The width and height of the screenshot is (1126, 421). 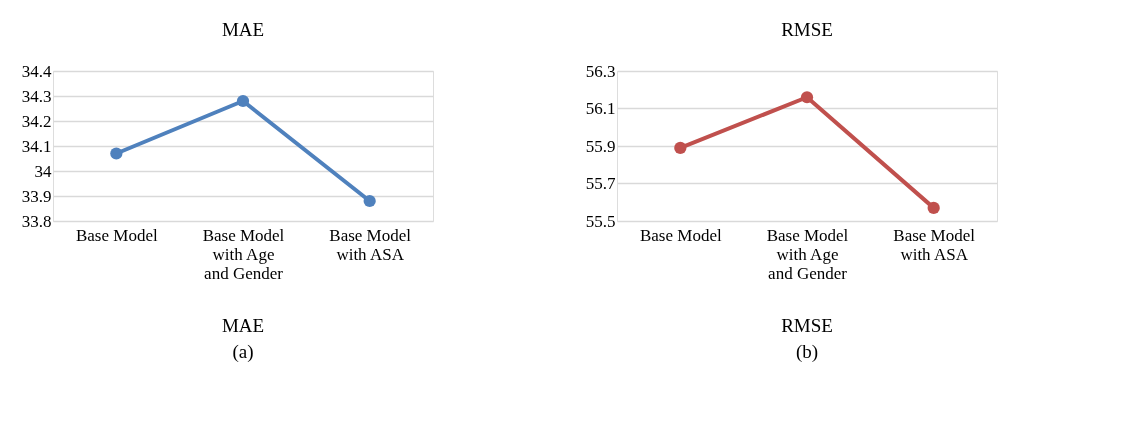 What do you see at coordinates (36, 196) in the screenshot?
I see `y-tick-label: 33.9` at bounding box center [36, 196].